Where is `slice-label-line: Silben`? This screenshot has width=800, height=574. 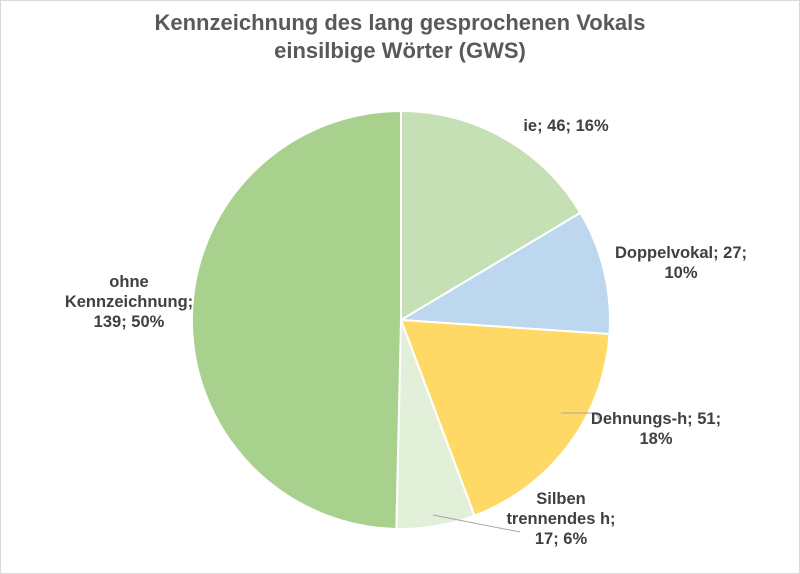
slice-label-line: Silben is located at coordinates (561, 499).